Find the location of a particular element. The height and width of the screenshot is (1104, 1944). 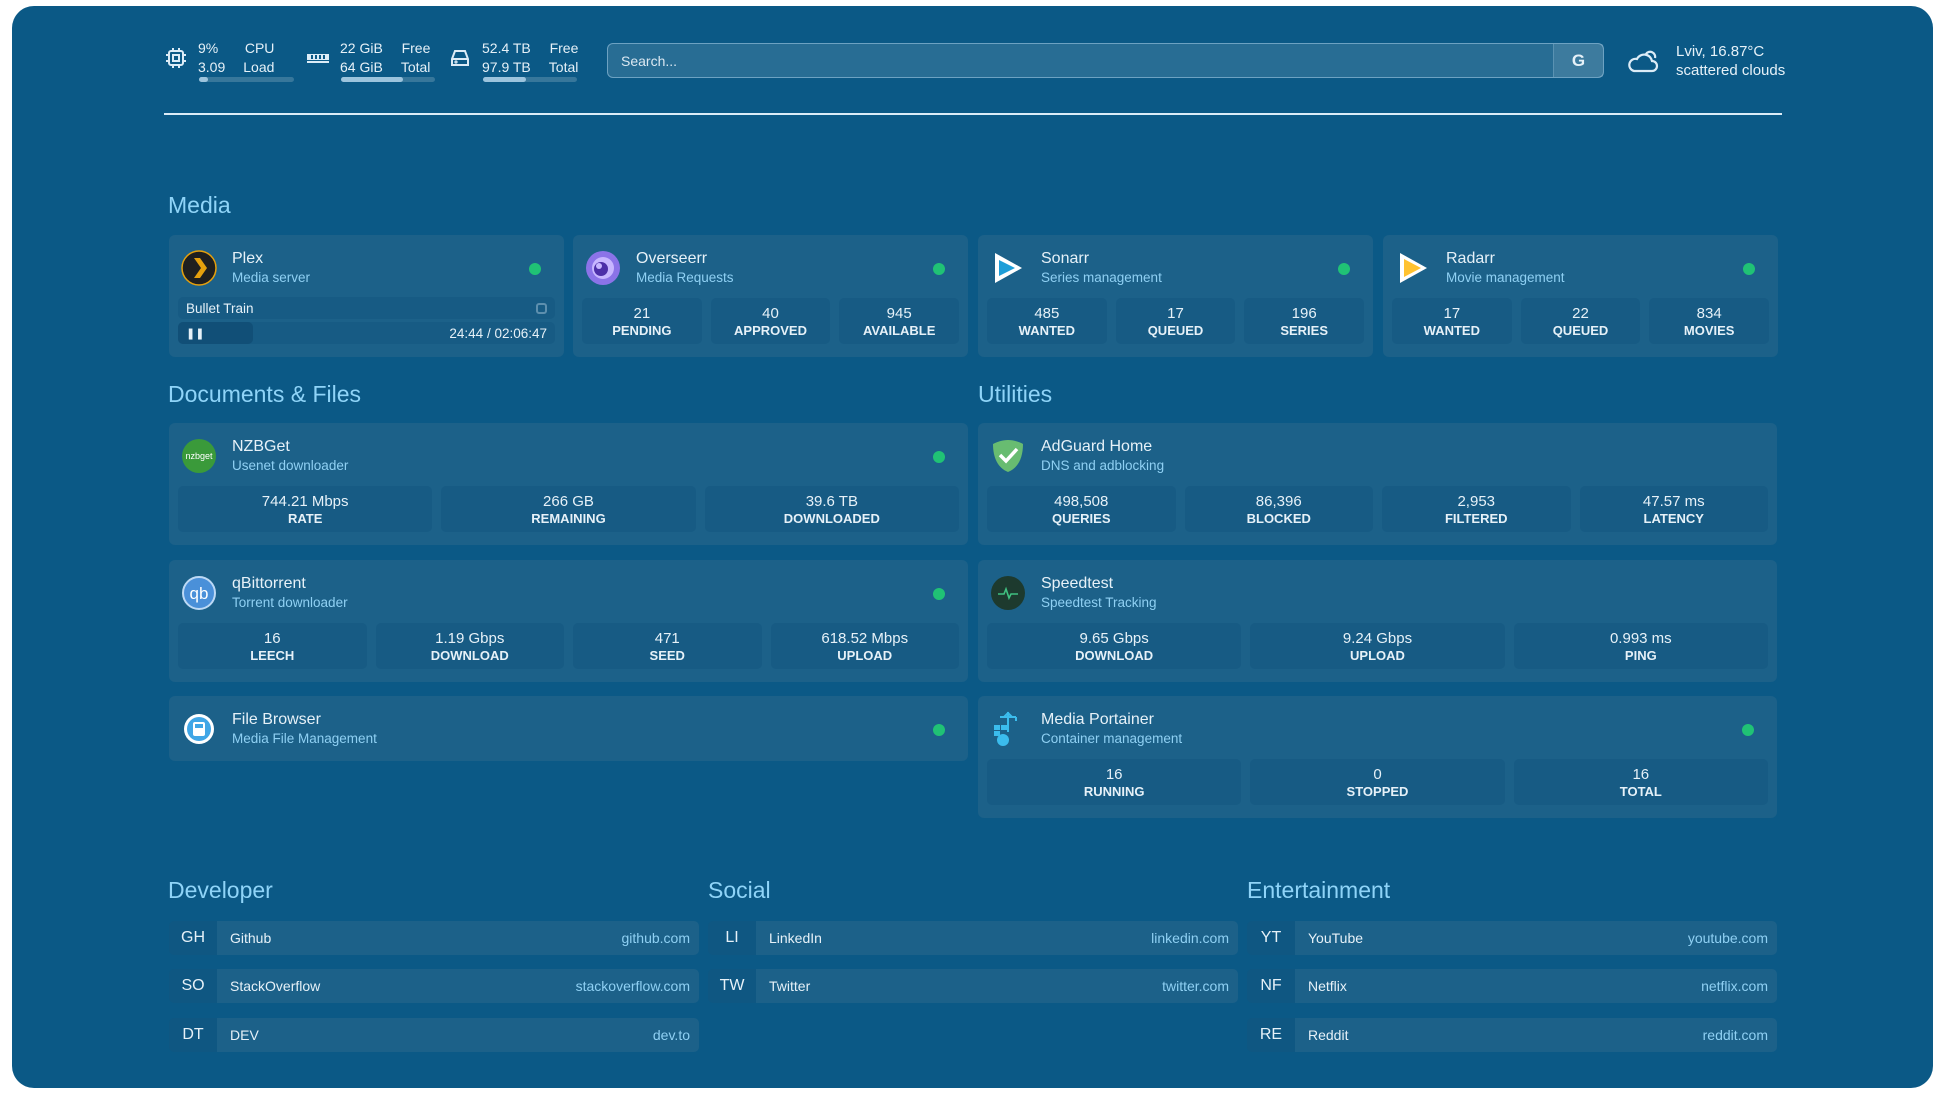

bookmark-url: linkedin.com is located at coordinates (1190, 938).